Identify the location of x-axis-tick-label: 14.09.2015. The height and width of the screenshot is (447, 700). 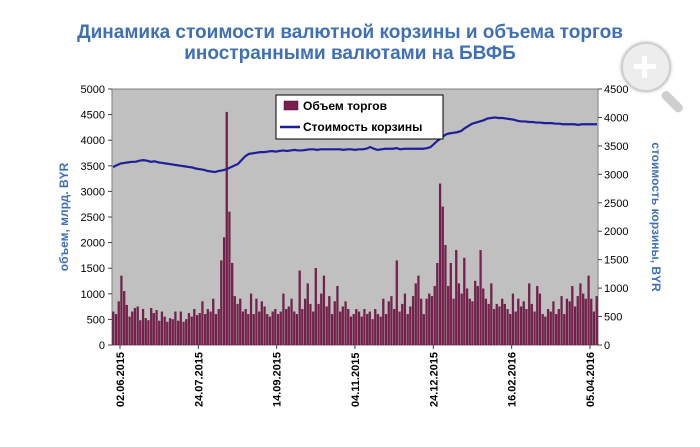
(278, 379).